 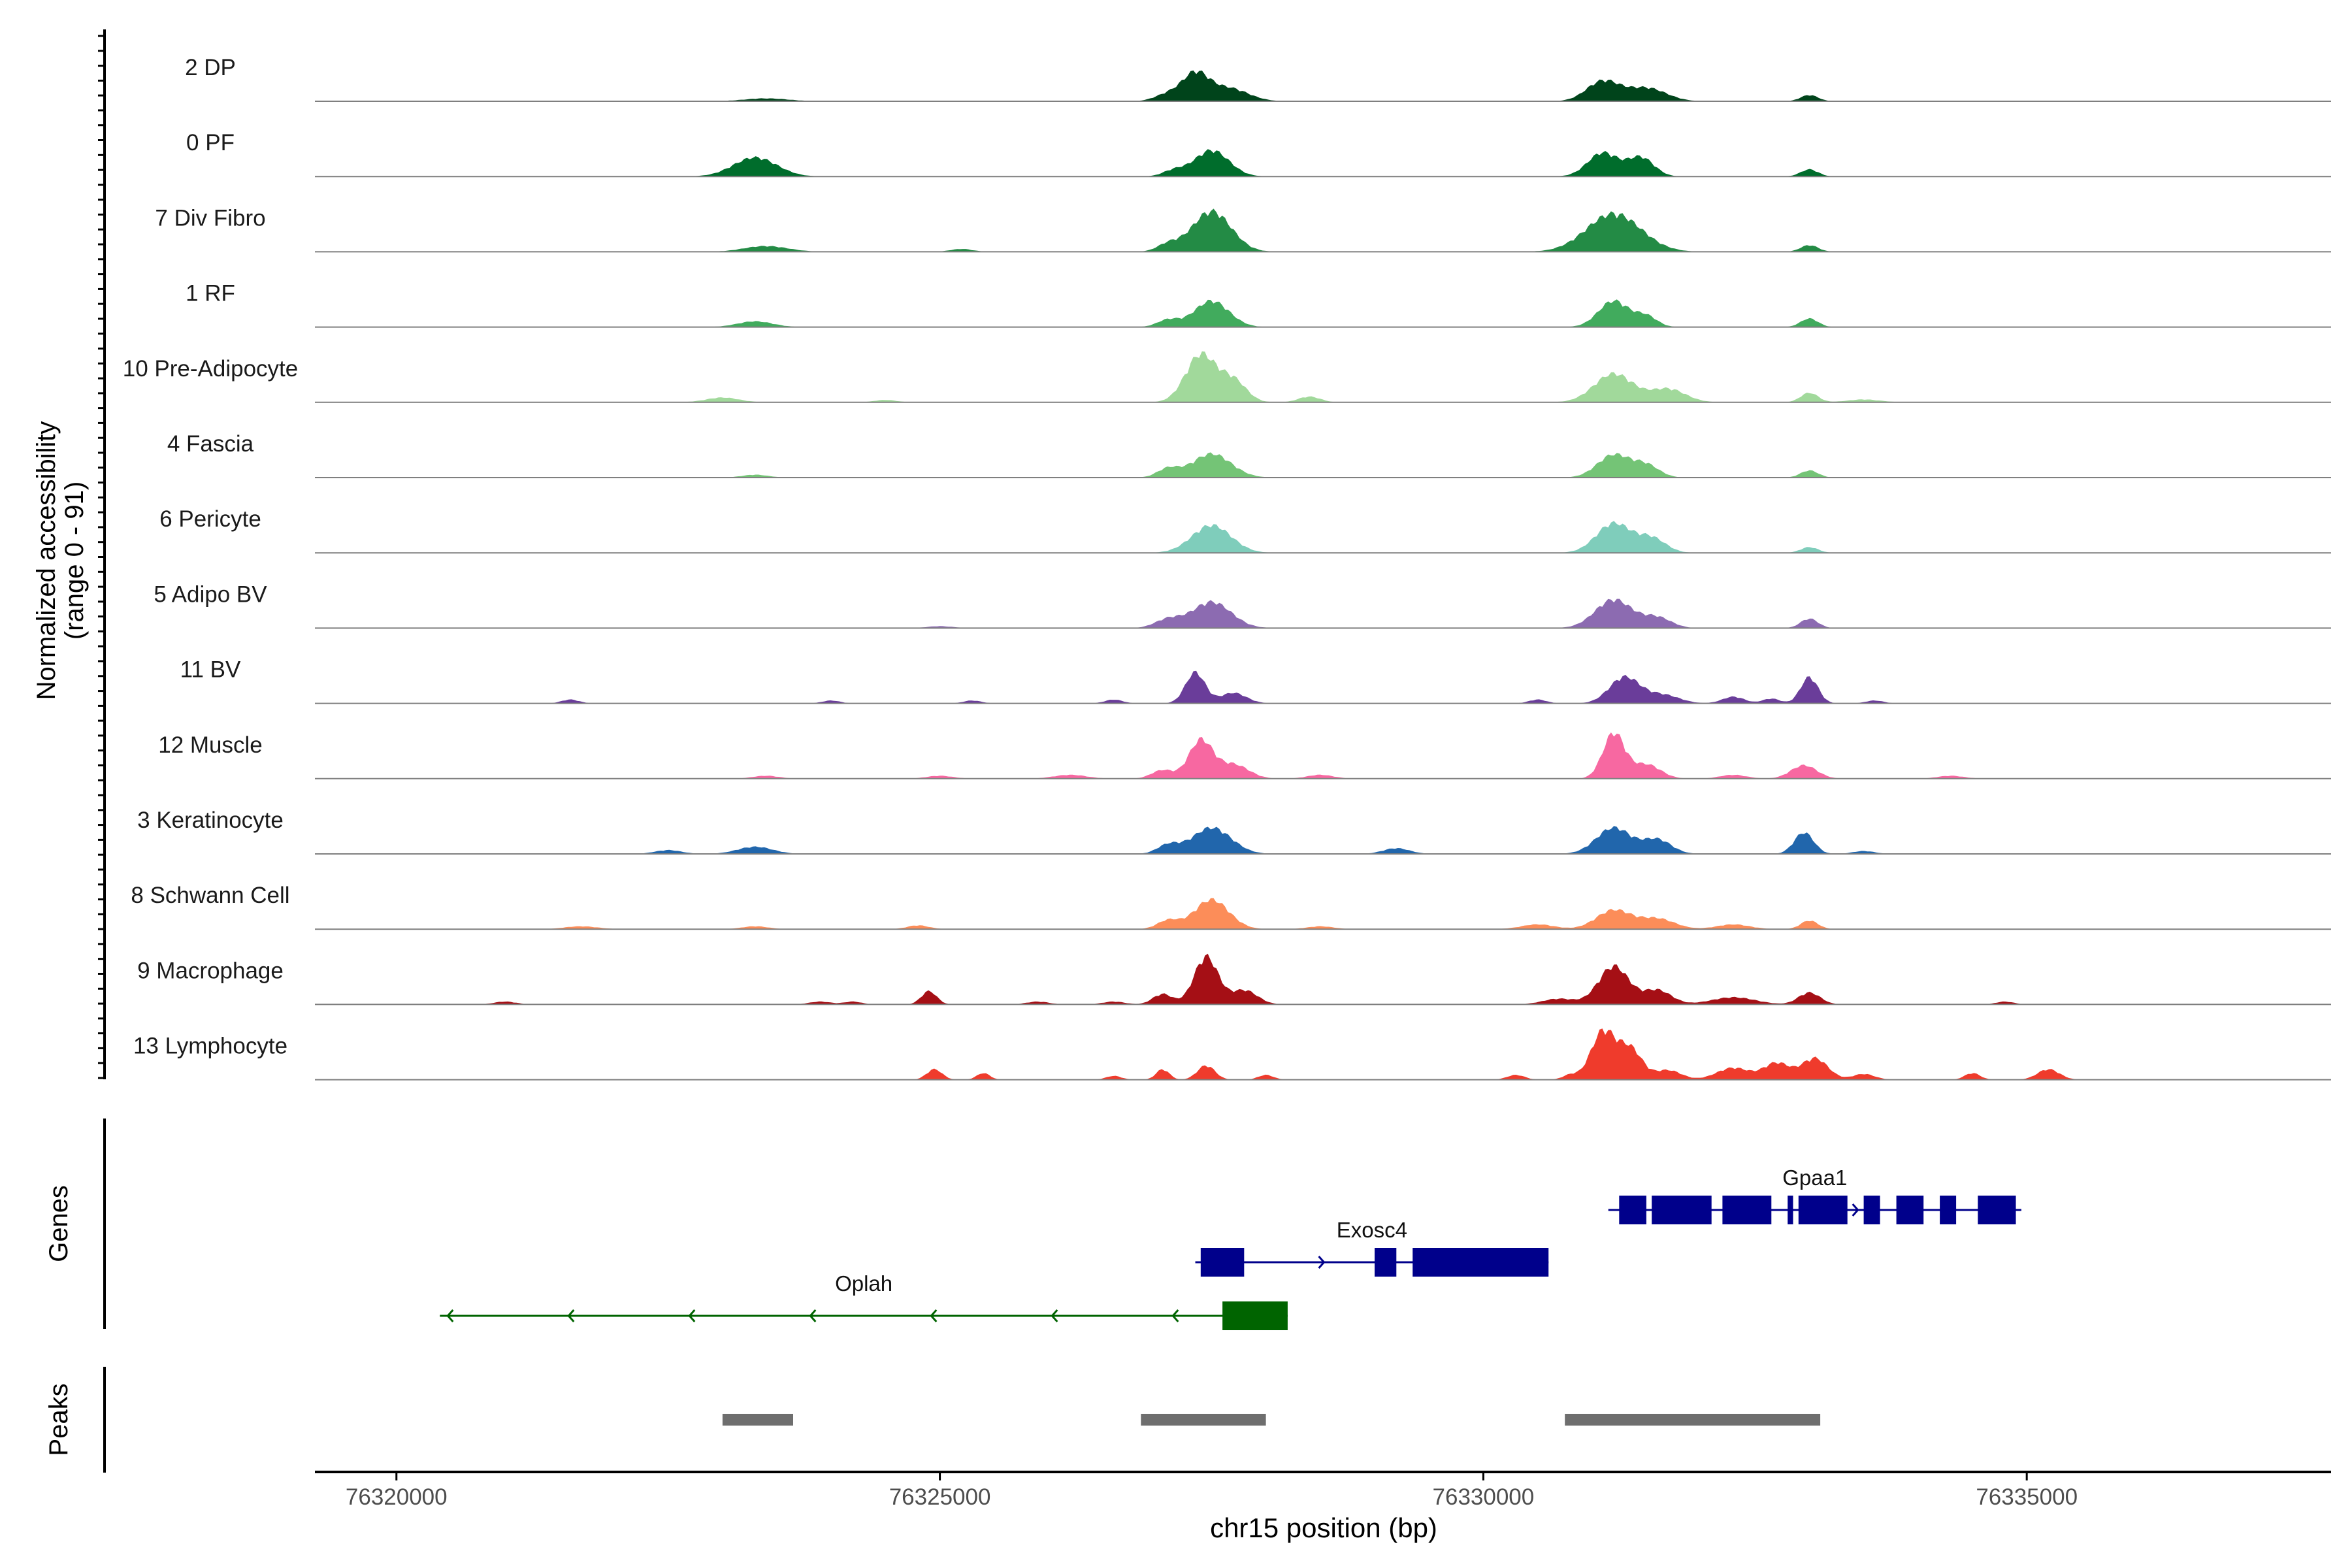 What do you see at coordinates (1814, 1178) in the screenshot?
I see `gene-label: Gpaa1` at bounding box center [1814, 1178].